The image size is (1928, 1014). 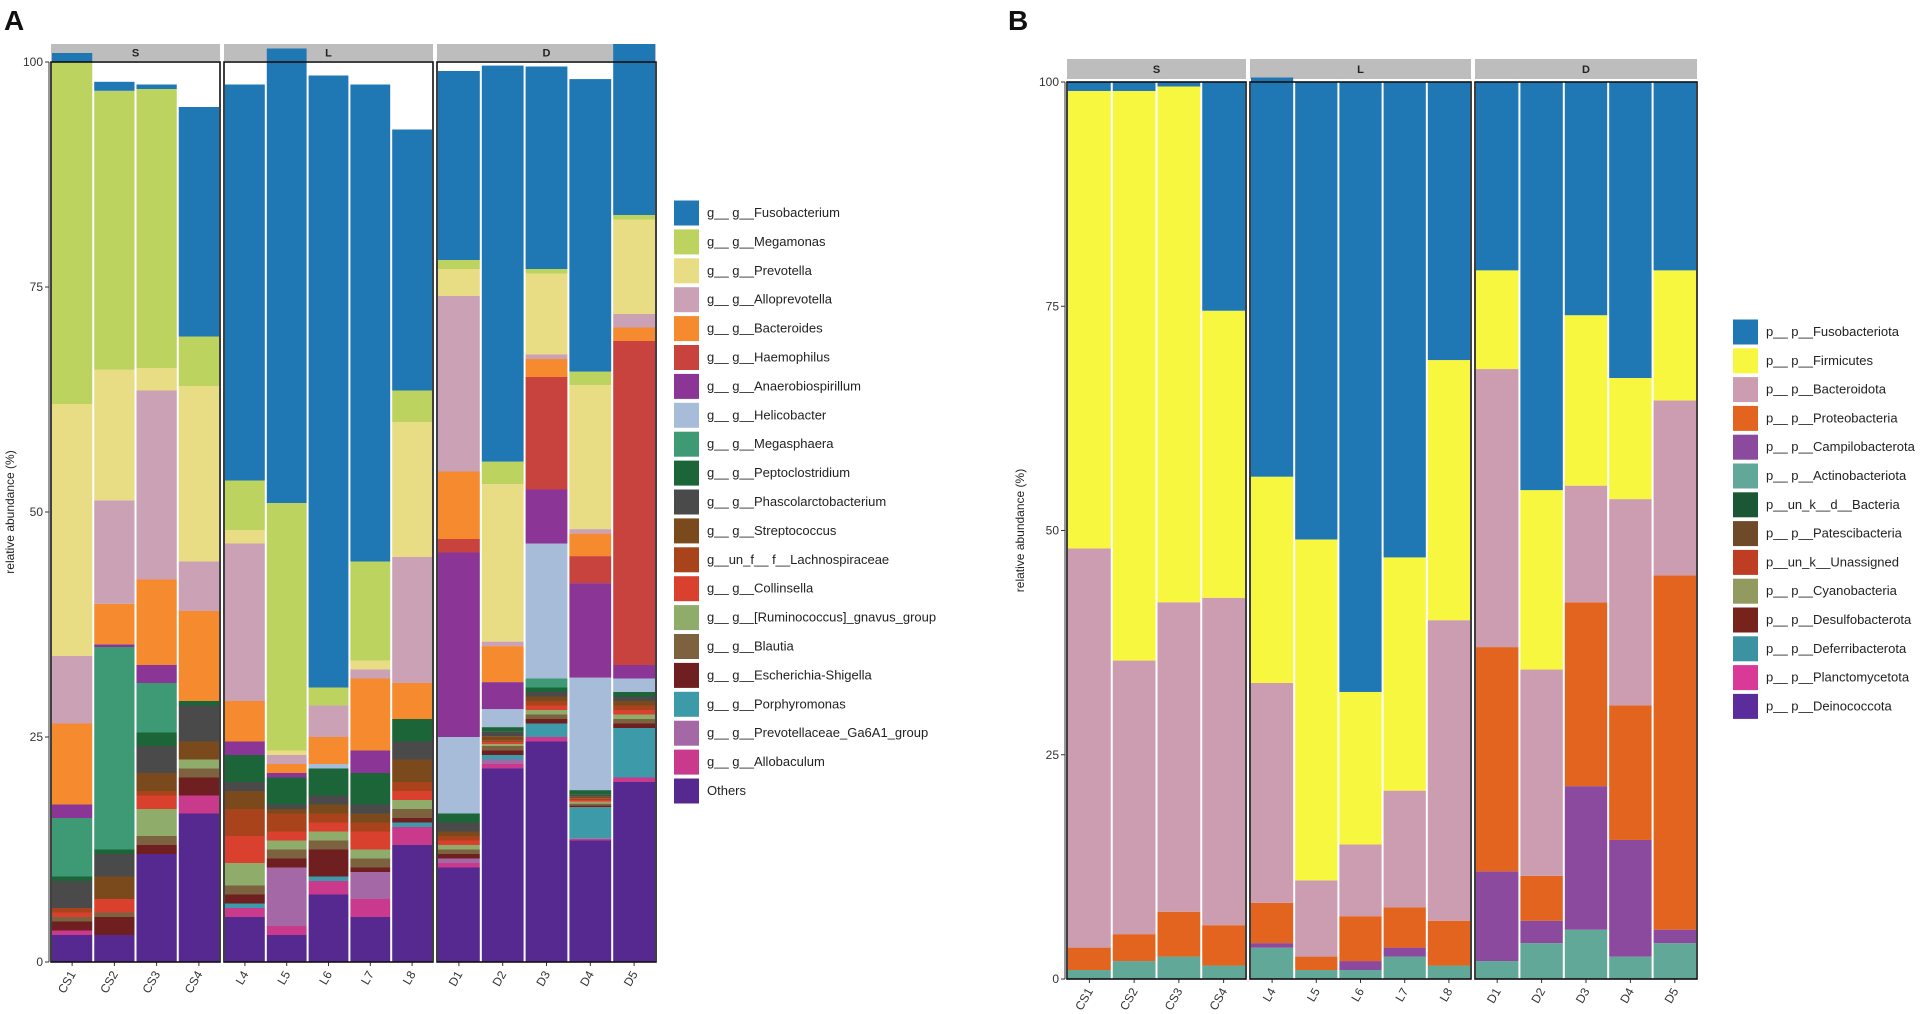 I want to click on panel-a-bar-segment-others, so click(x=370, y=939).